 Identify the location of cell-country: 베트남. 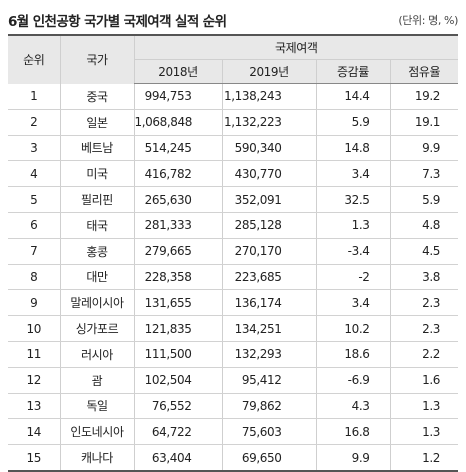
(96, 148).